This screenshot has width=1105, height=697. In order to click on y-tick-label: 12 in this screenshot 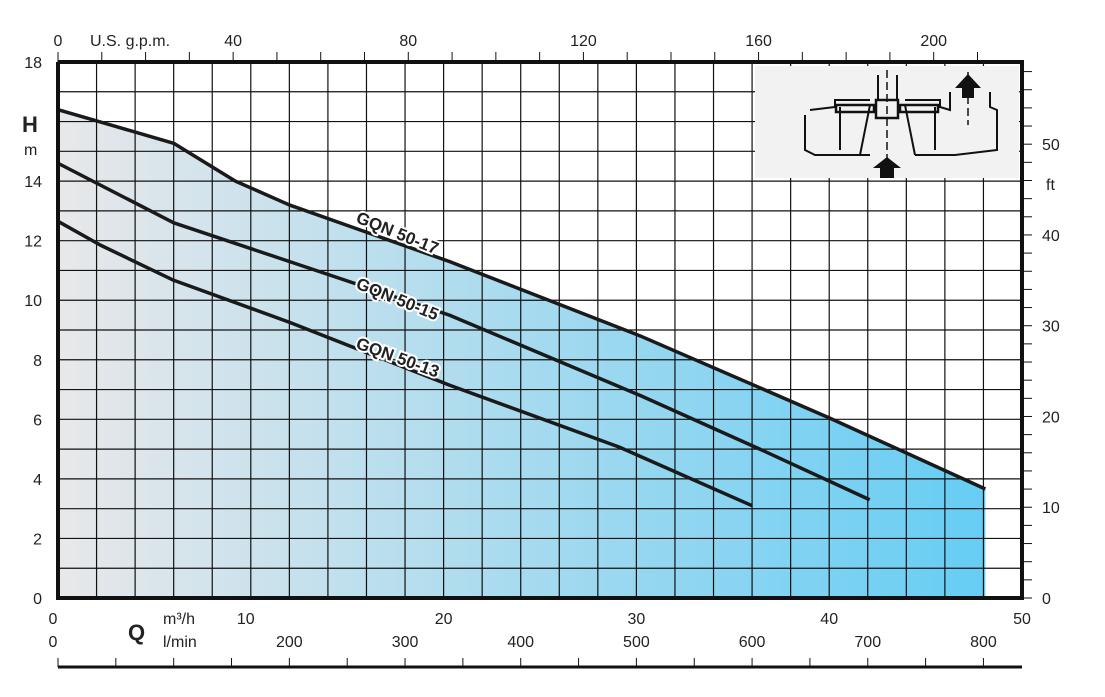, I will do `click(33, 242)`.